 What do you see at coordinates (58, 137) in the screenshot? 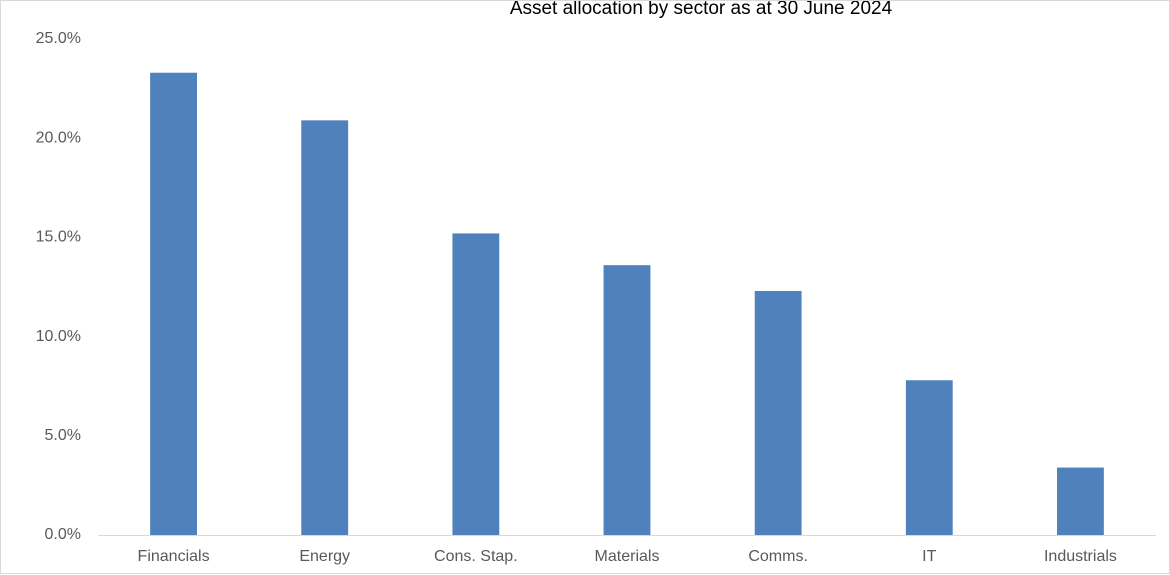
I see `y-tick-label: 20.0%` at bounding box center [58, 137].